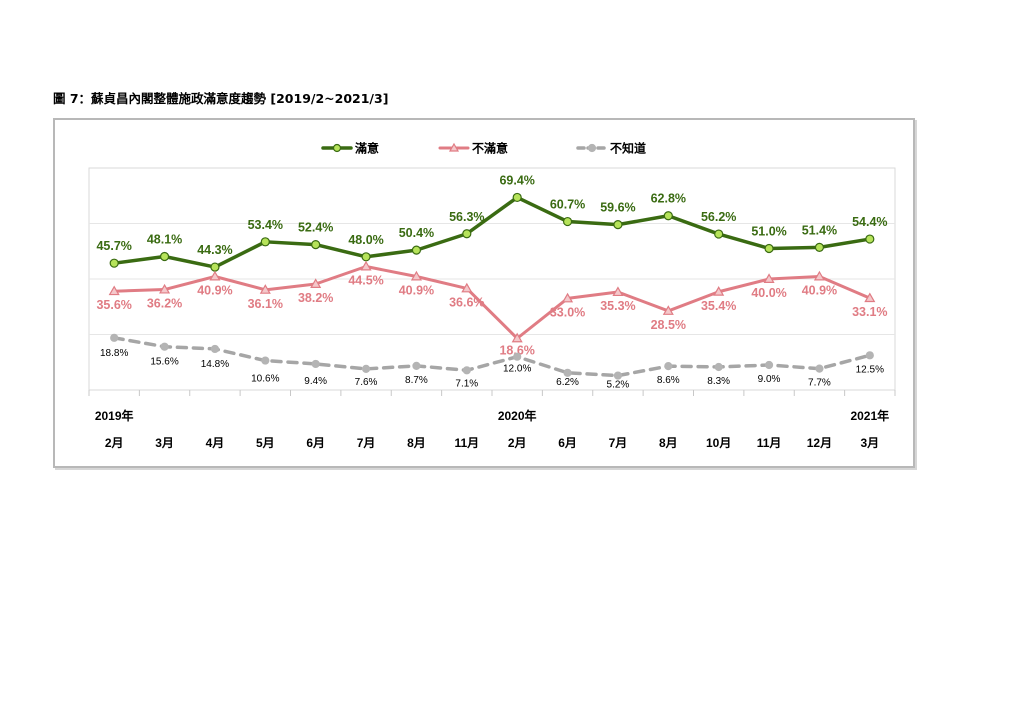  I want to click on data-label-dissatisfied: 35.3%, so click(617, 306).